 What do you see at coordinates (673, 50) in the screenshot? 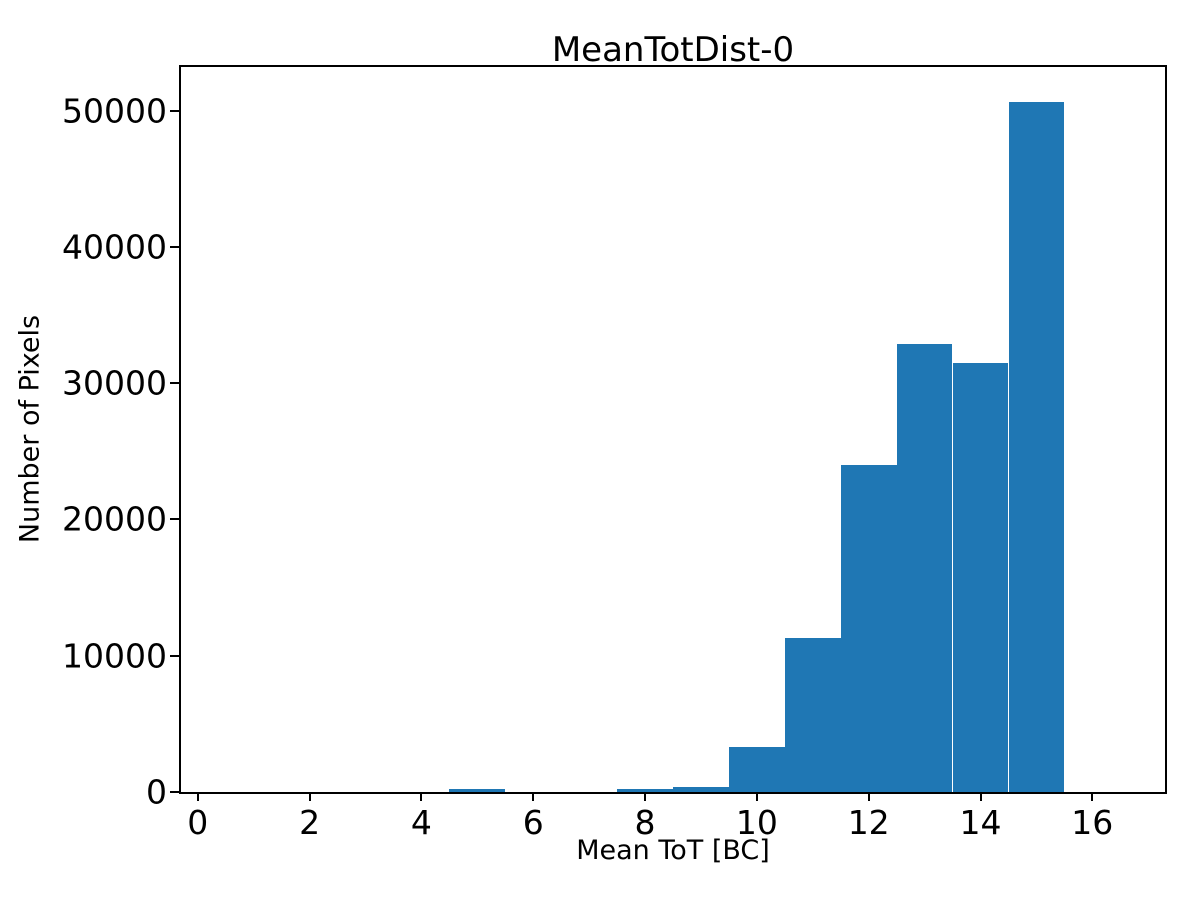
I see `chart-title: MeanTotDist-0` at bounding box center [673, 50].